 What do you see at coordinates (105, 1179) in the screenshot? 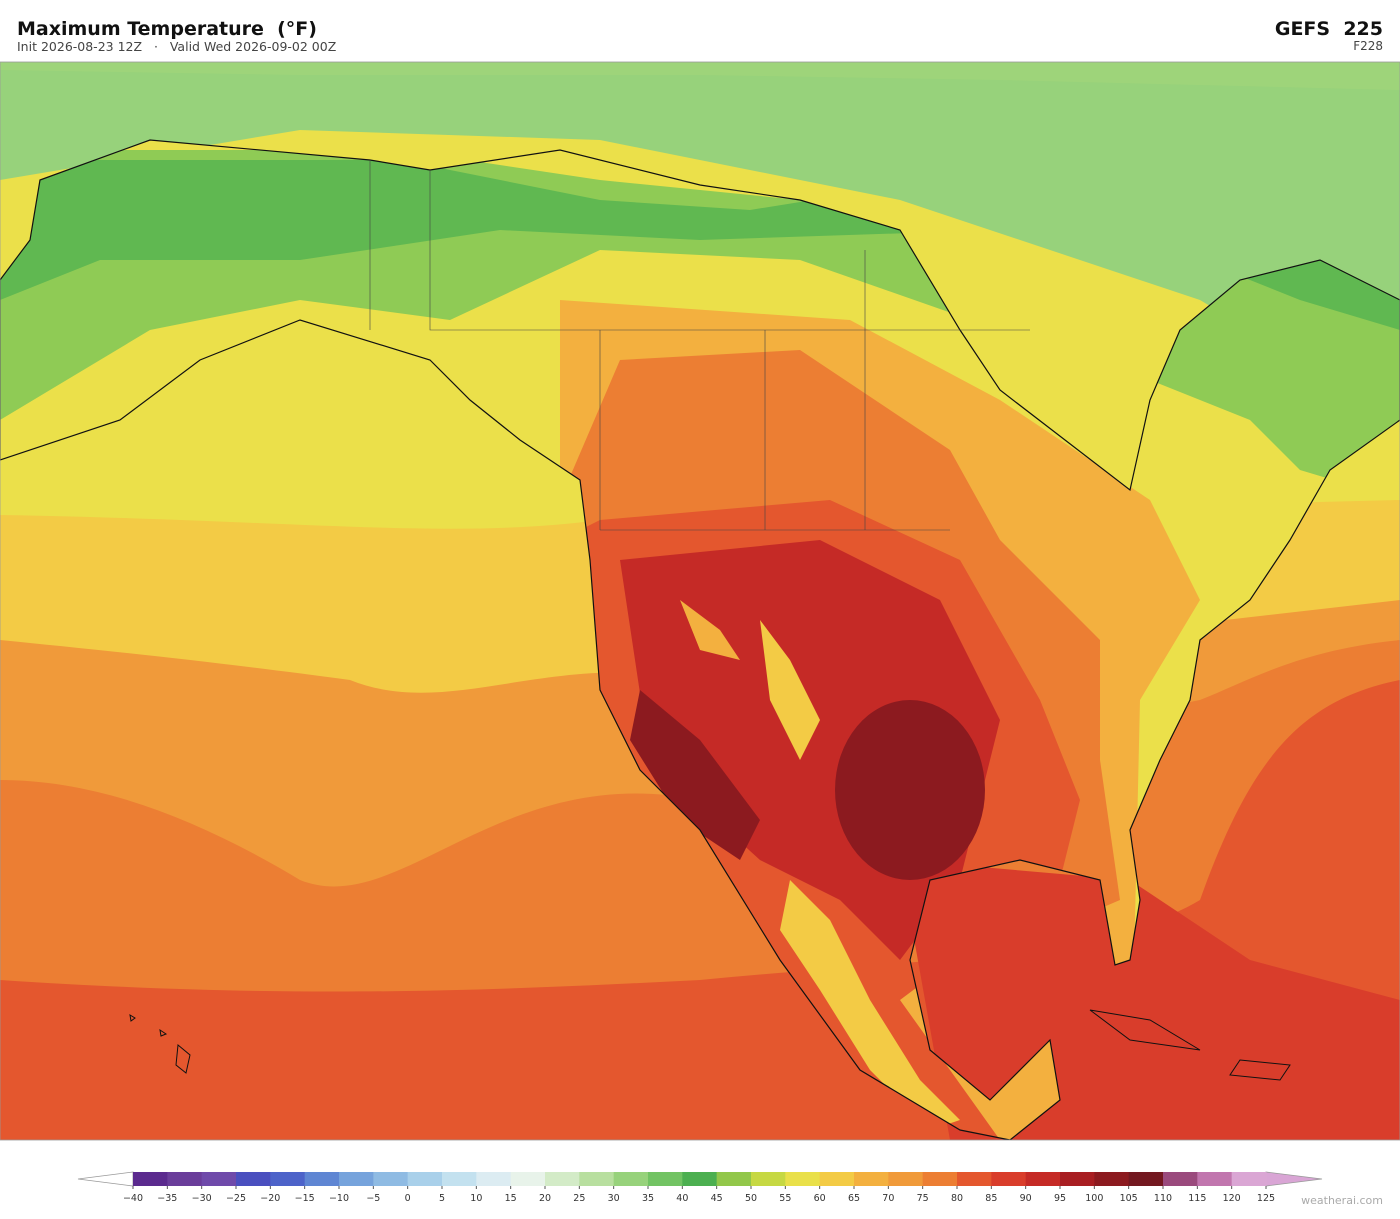
I see `colorbar-under` at bounding box center [105, 1179].